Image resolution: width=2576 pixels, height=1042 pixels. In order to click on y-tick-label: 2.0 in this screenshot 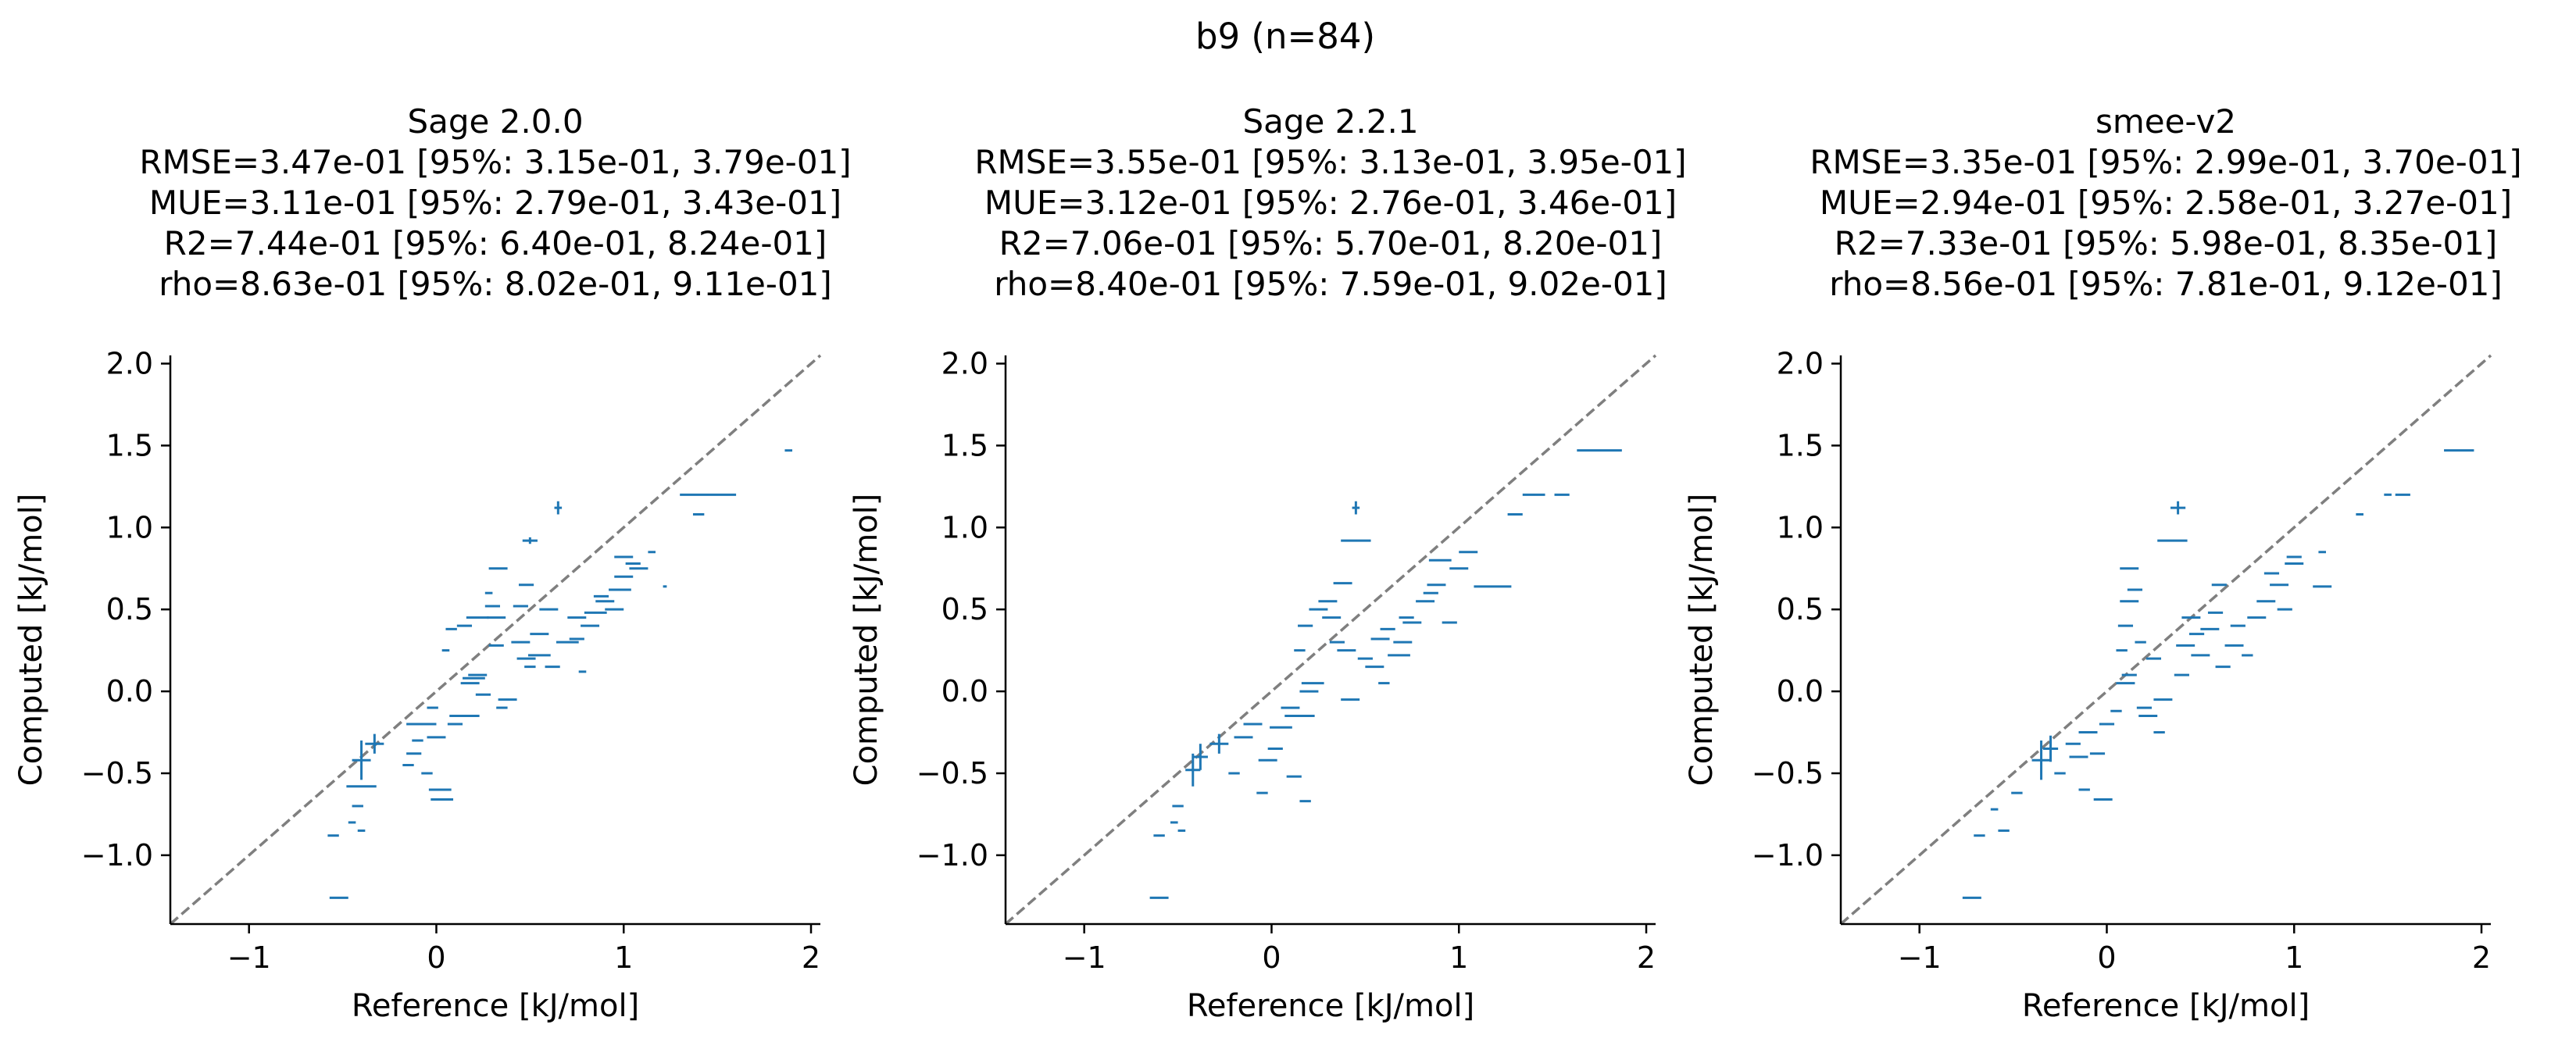, I will do `click(130, 363)`.